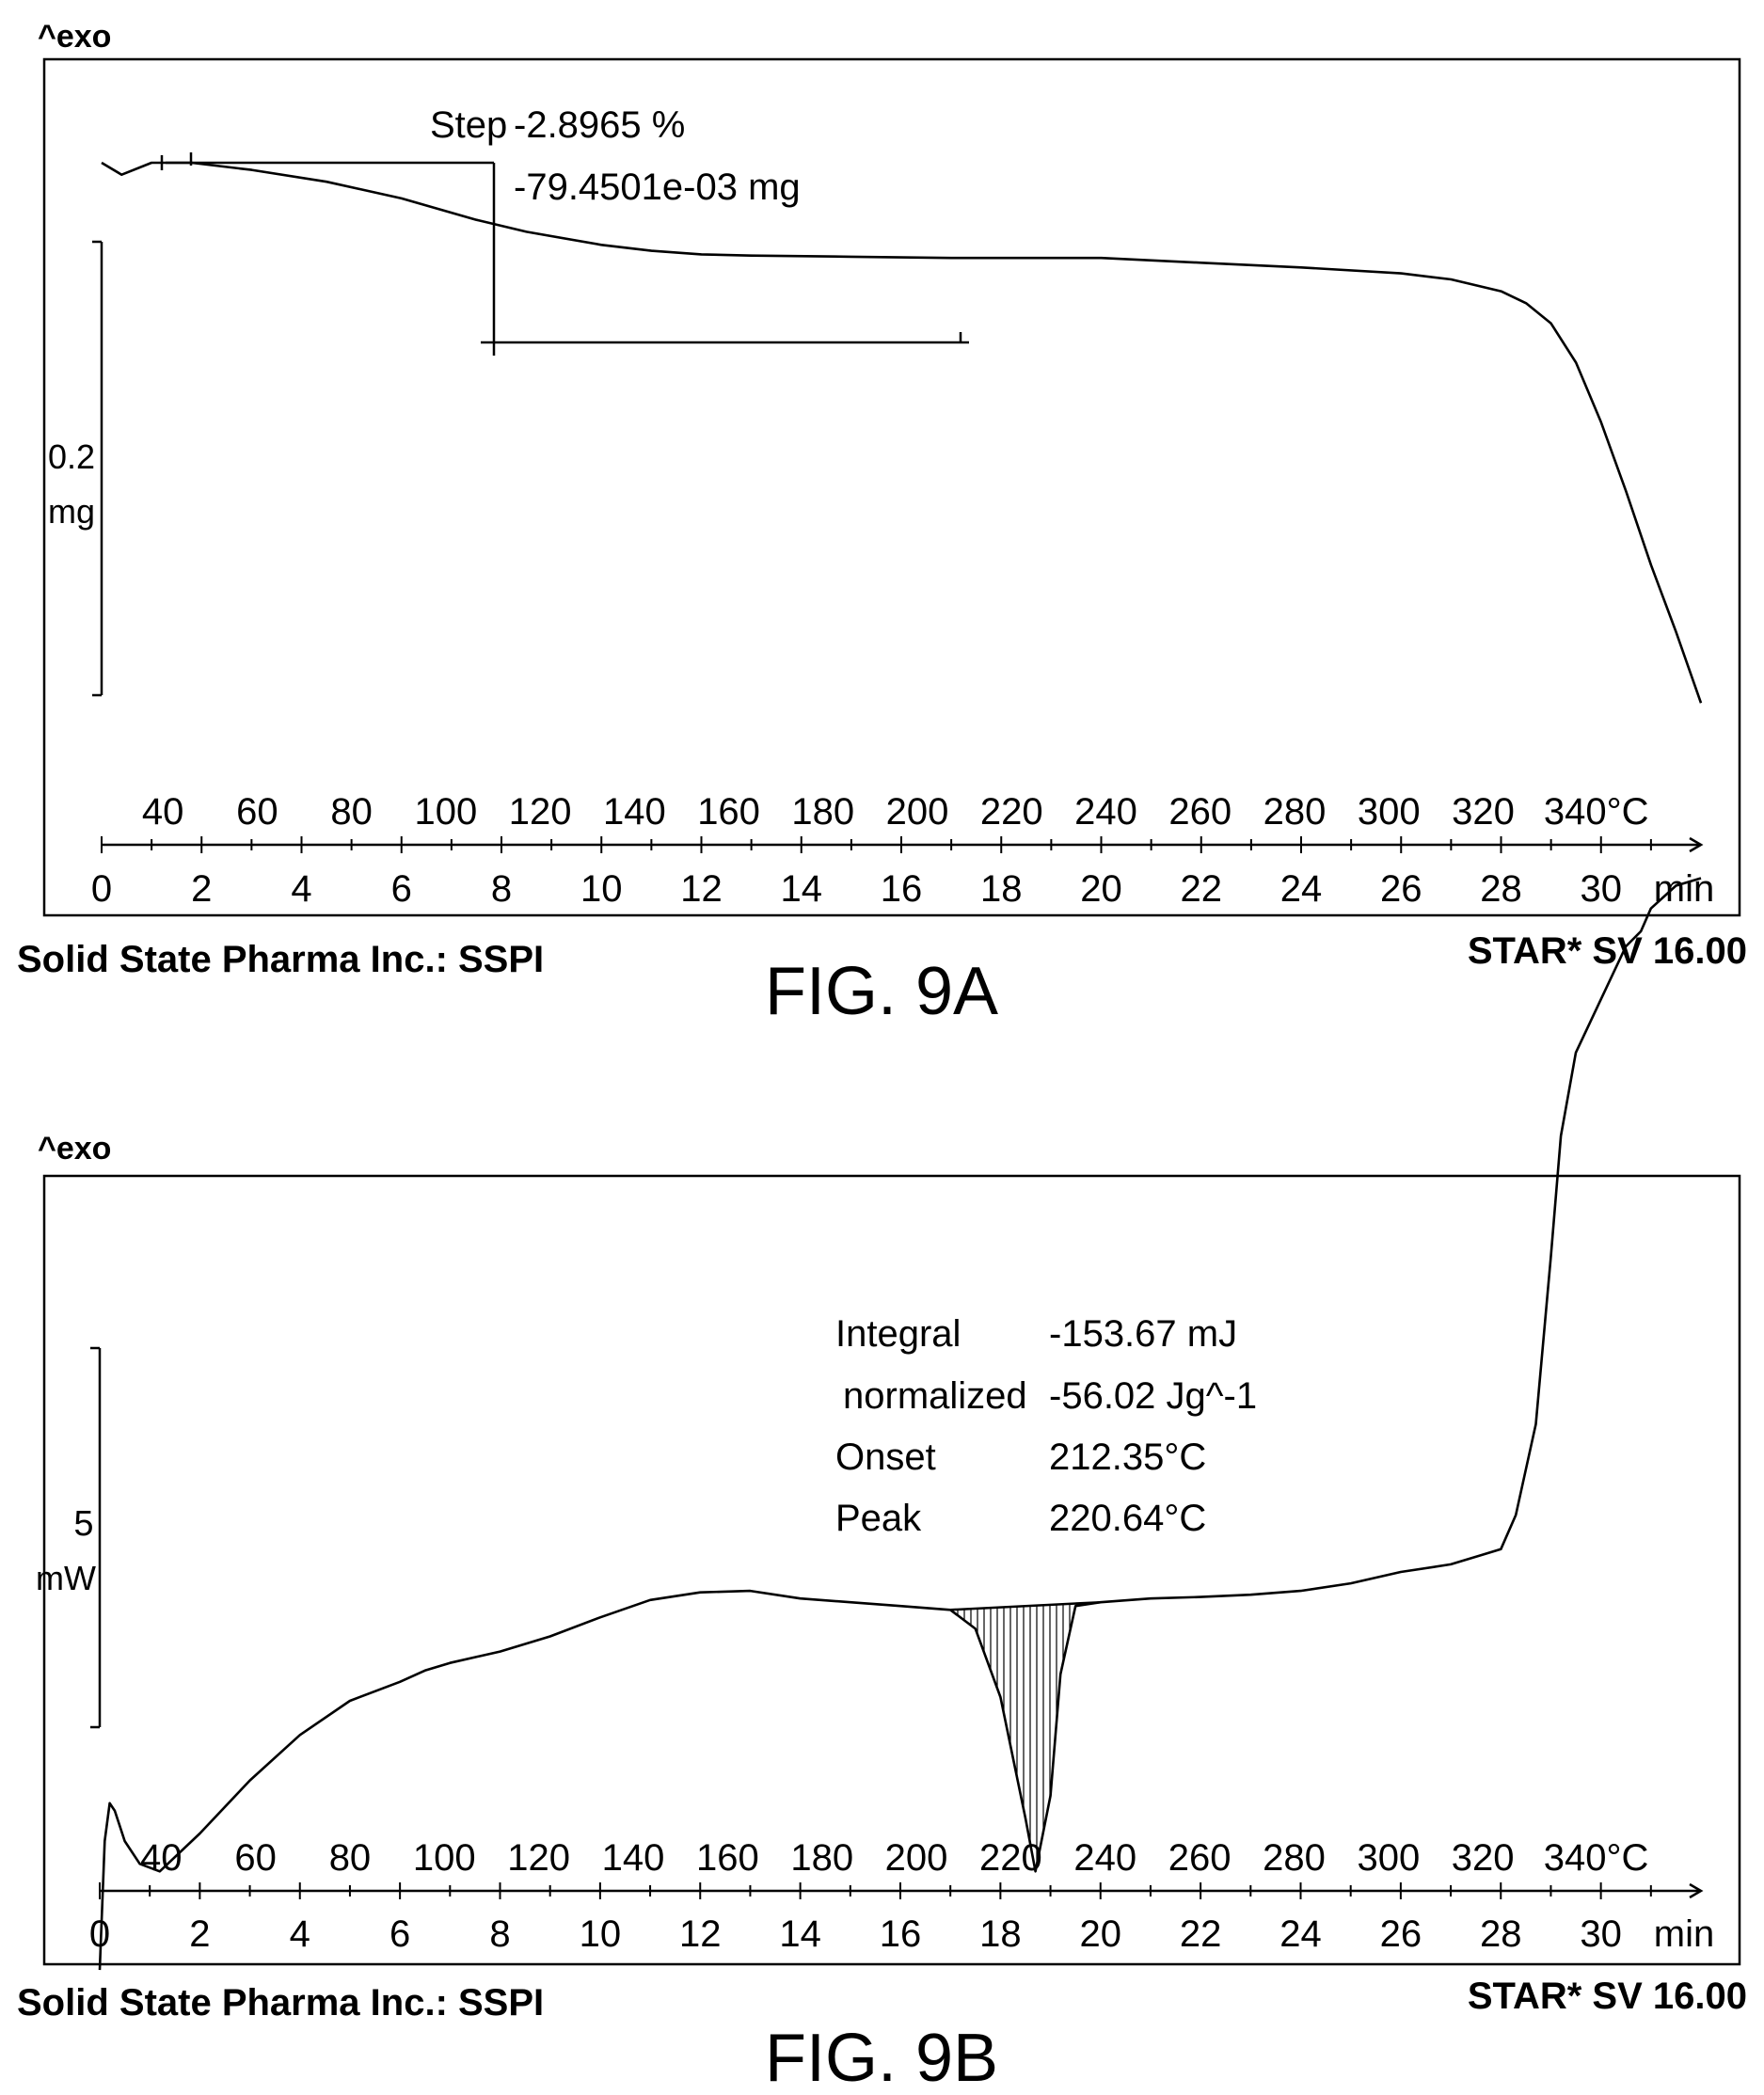  Describe the element at coordinates (601, 1934) in the screenshot. I see `time-tick-label-9b: 10` at that location.